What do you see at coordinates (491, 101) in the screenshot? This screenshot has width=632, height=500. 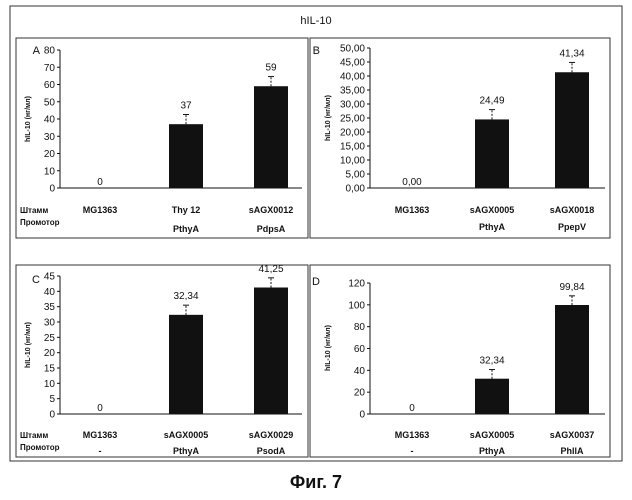 I see `data-label: 24,49` at bounding box center [491, 101].